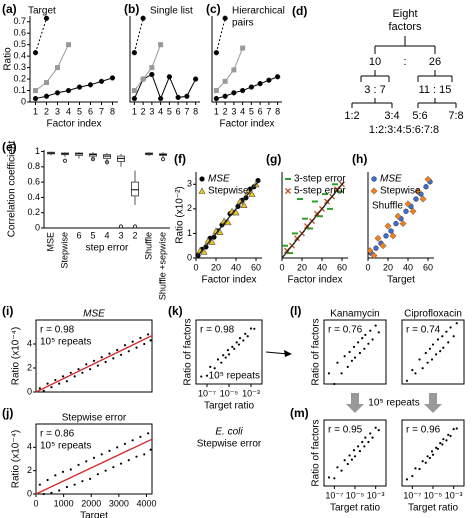 The width and height of the screenshot is (474, 518). What do you see at coordinates (233, 111) in the screenshot?
I see `x-tick-label: 3` at bounding box center [233, 111].